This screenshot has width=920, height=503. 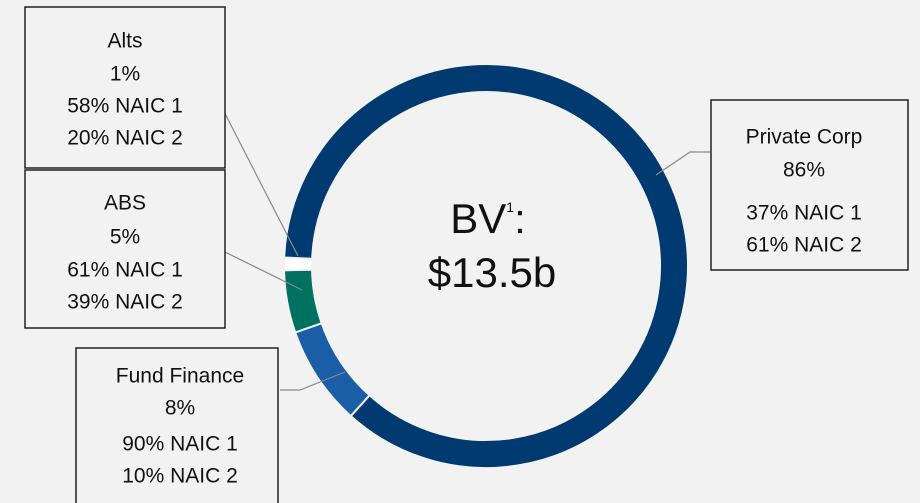 What do you see at coordinates (180, 444) in the screenshot?
I see `detail-label: 90% NAIC 1` at bounding box center [180, 444].